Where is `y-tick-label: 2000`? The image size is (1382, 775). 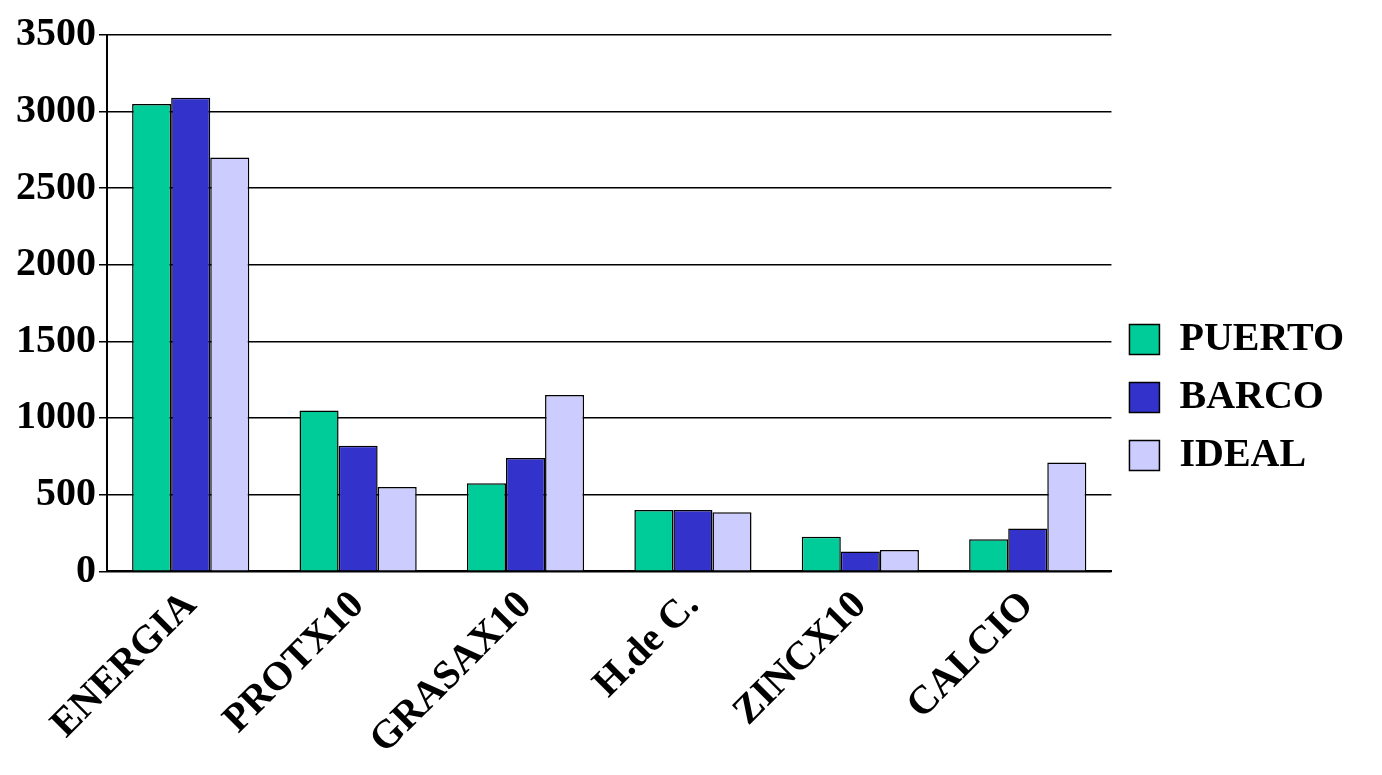
y-tick-label: 2000 is located at coordinates (56, 262).